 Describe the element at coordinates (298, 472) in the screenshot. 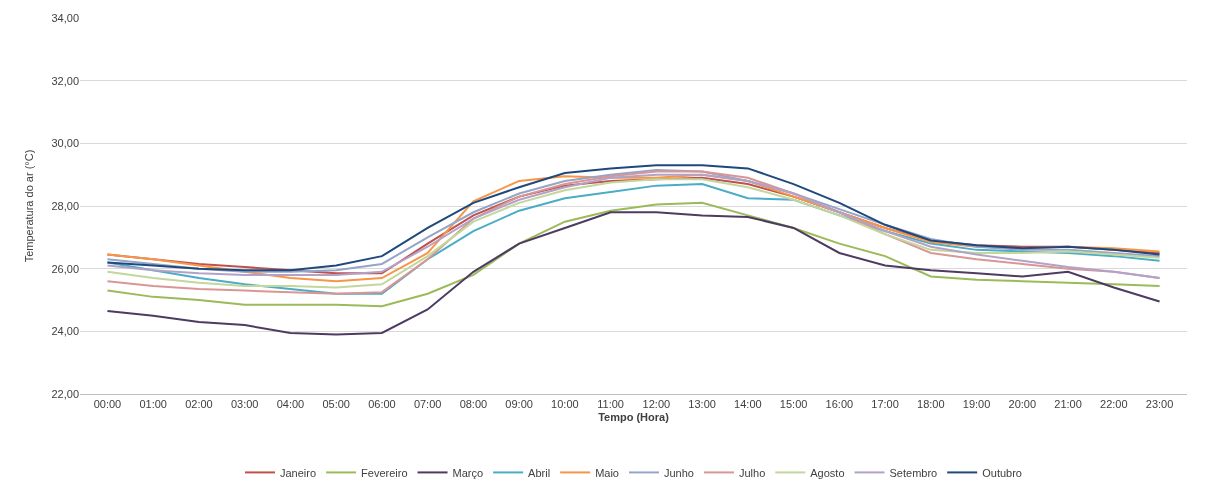

I see `legend-label: Janeiro` at that location.